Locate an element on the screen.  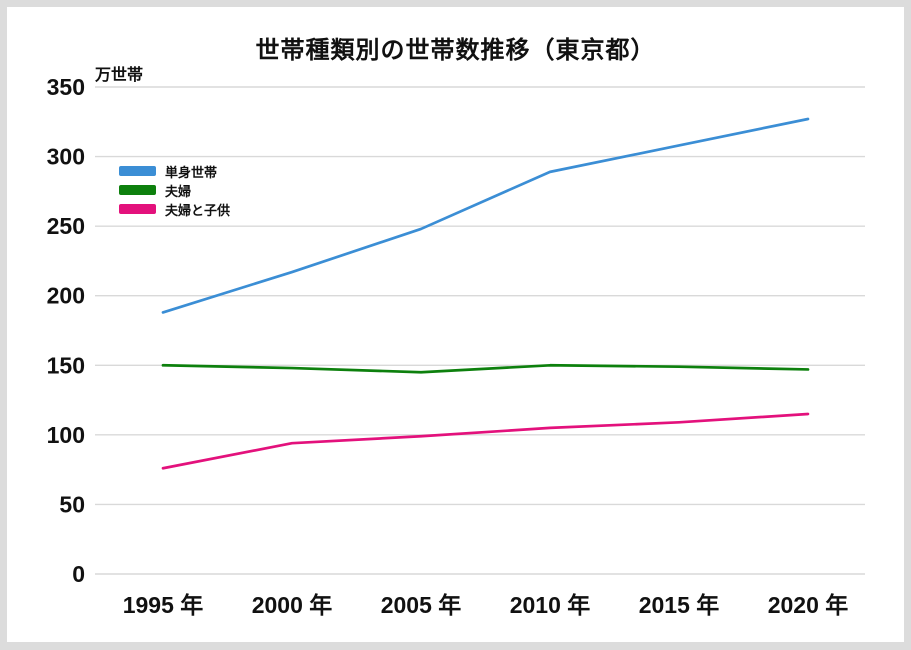
chart-title: 世帯種類別の世帯数推移（東京都） is located at coordinates (455, 50).